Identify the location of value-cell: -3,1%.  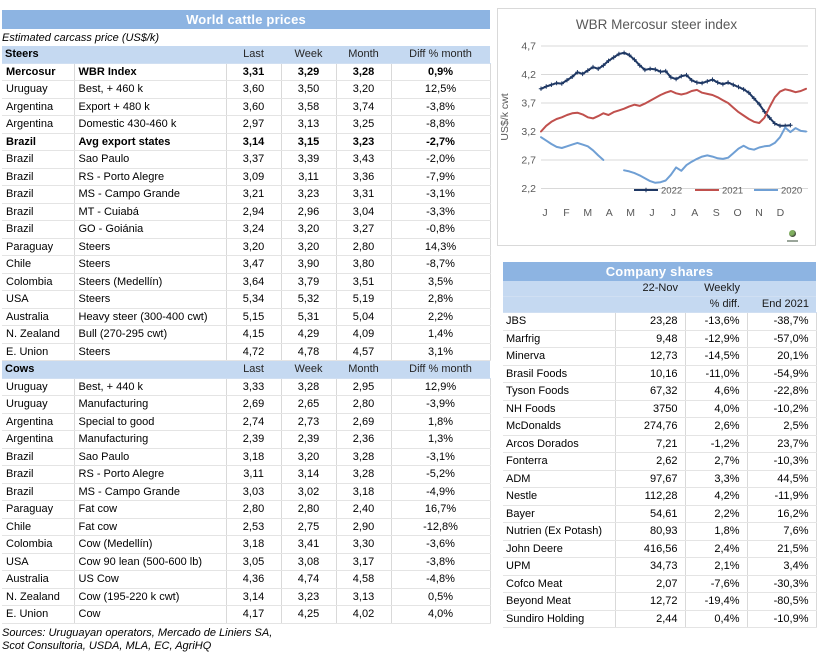
(441, 457).